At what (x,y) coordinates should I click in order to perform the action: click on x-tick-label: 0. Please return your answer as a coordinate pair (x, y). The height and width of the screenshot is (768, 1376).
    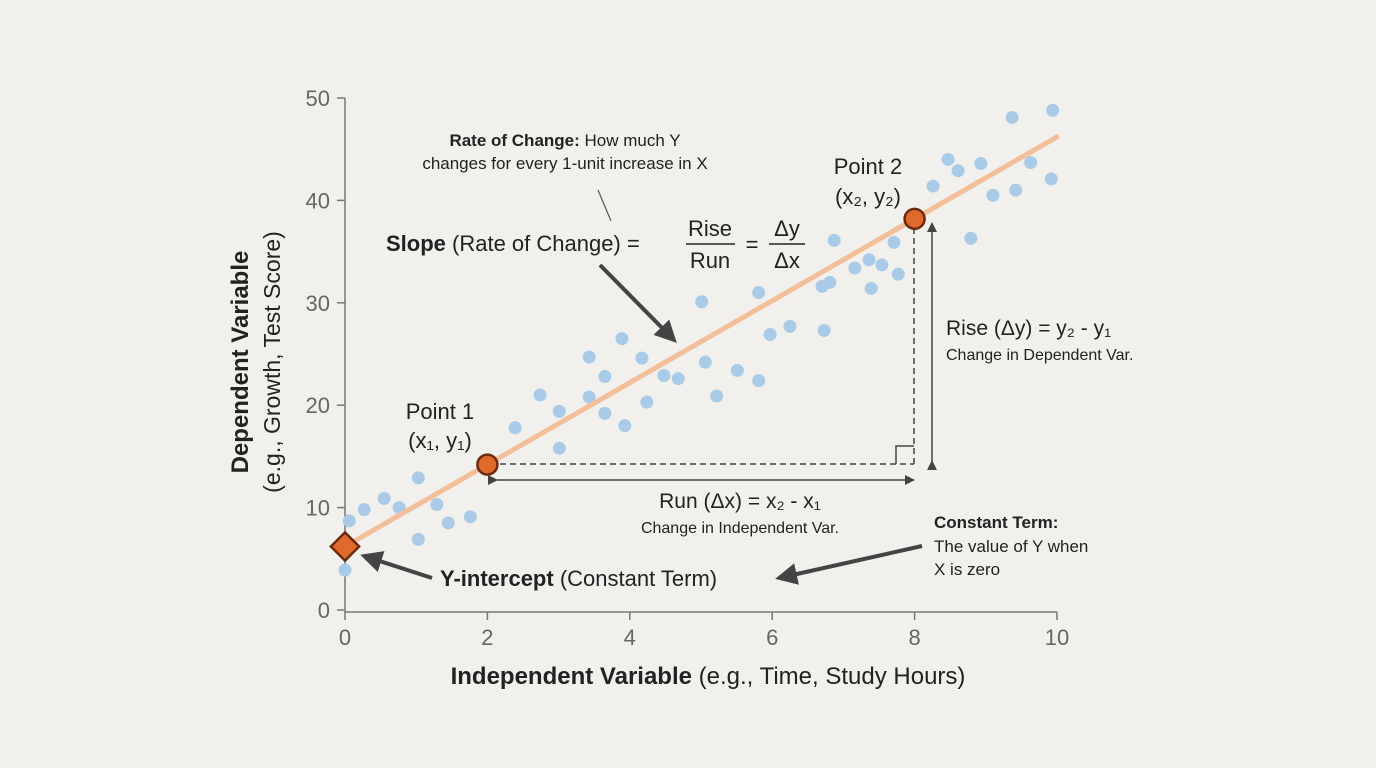
    Looking at the image, I should click on (345, 637).